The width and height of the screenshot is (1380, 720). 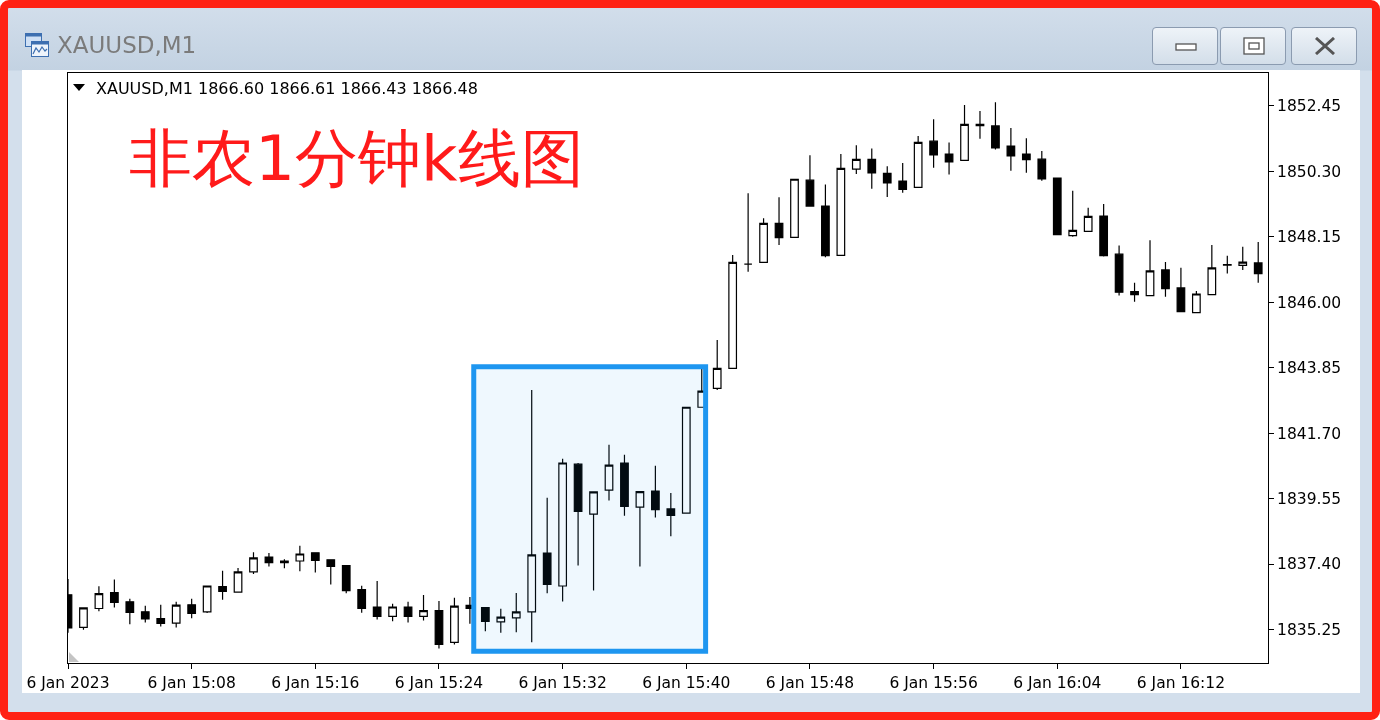 I want to click on x-tick-label: 6 Jan 16:12, so click(x=1181, y=682).